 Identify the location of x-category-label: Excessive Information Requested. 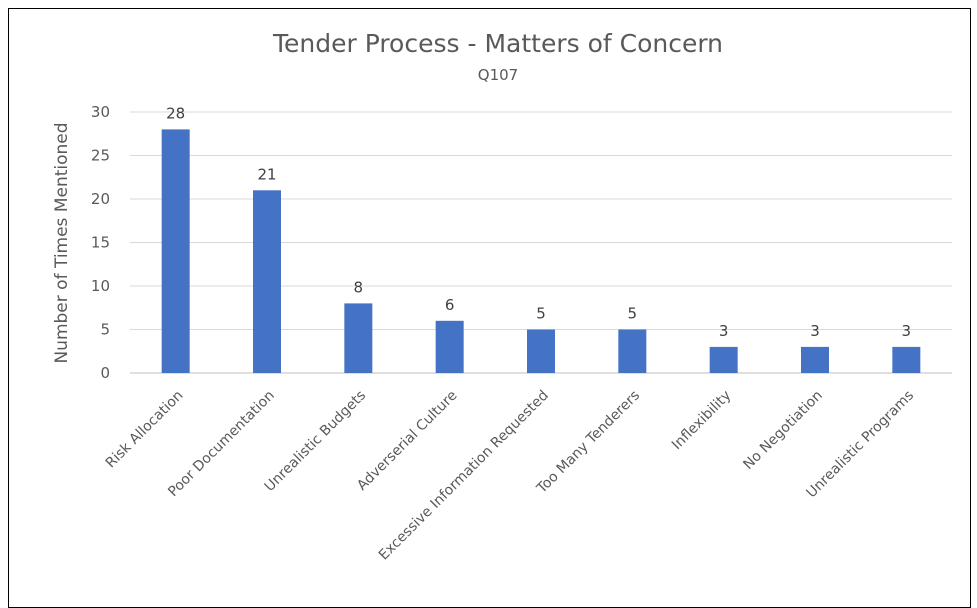
(464, 476).